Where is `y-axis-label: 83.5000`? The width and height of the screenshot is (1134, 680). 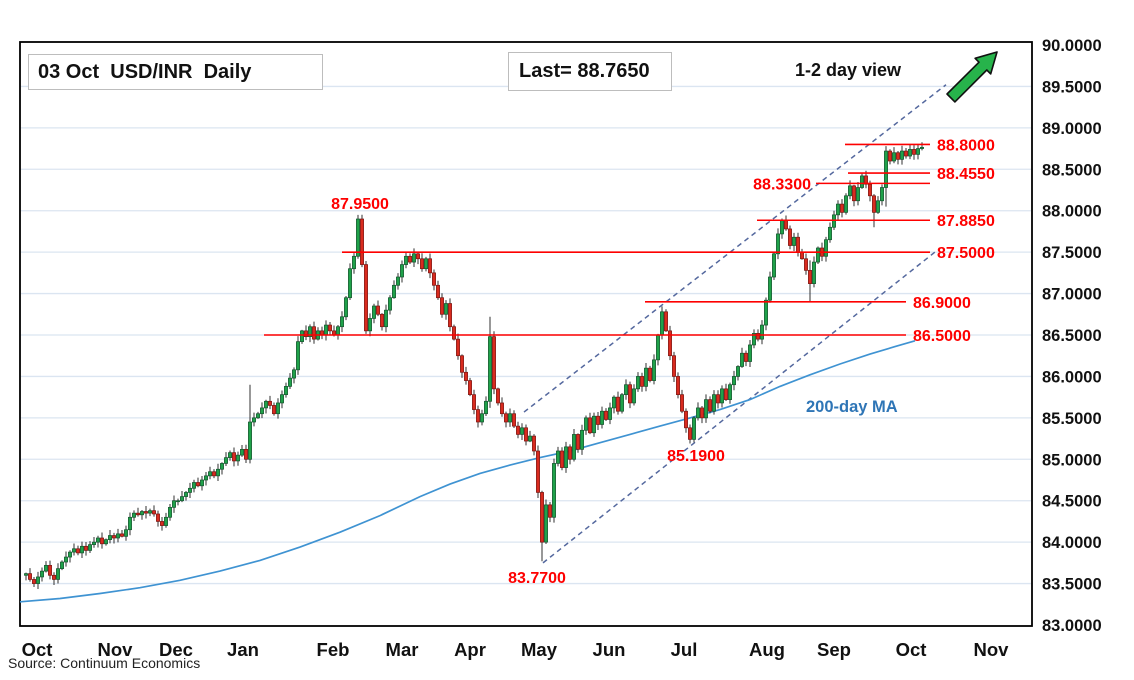 y-axis-label: 83.5000 is located at coordinates (1072, 585).